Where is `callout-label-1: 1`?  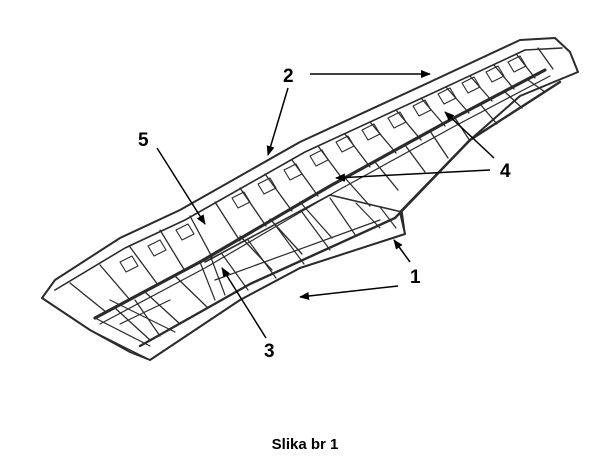
callout-label-1: 1 is located at coordinates (415, 277).